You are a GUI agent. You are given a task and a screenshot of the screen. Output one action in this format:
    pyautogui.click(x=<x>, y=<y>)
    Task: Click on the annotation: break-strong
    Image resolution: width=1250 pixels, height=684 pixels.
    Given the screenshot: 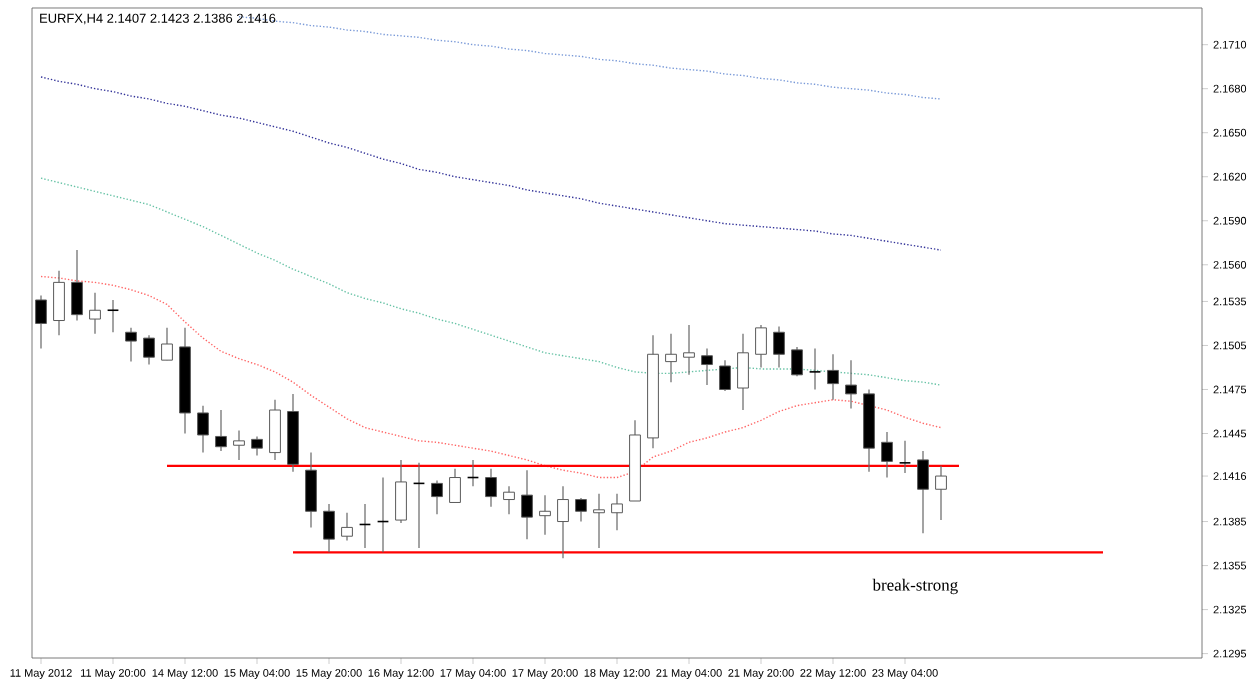 What is the action you would take?
    pyautogui.click(x=915, y=586)
    